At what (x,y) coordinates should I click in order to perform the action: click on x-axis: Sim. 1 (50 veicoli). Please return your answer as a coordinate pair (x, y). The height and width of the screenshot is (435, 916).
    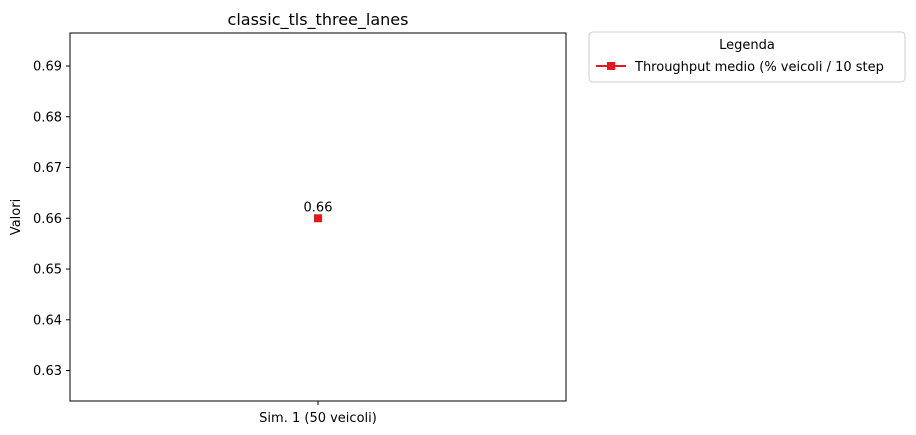
    Looking at the image, I should click on (318, 413).